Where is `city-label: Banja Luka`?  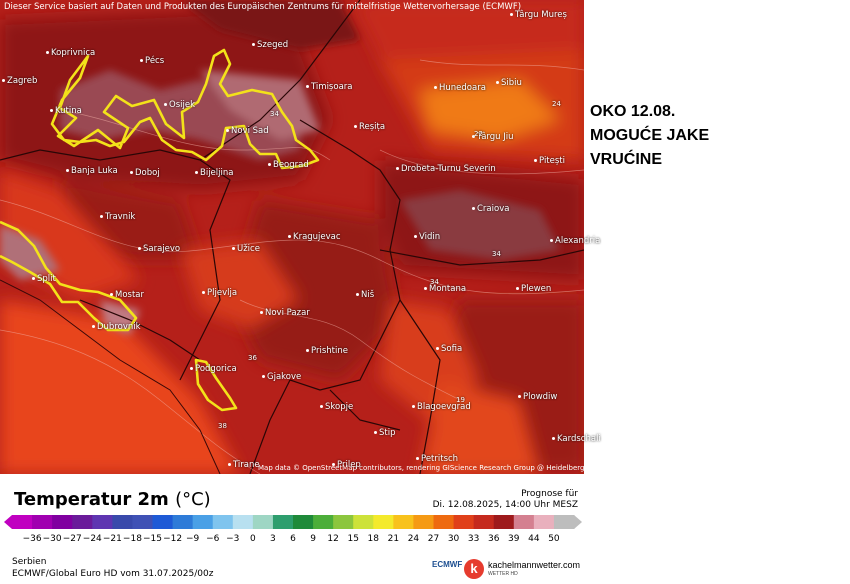 city-label: Banja Luka is located at coordinates (92, 171).